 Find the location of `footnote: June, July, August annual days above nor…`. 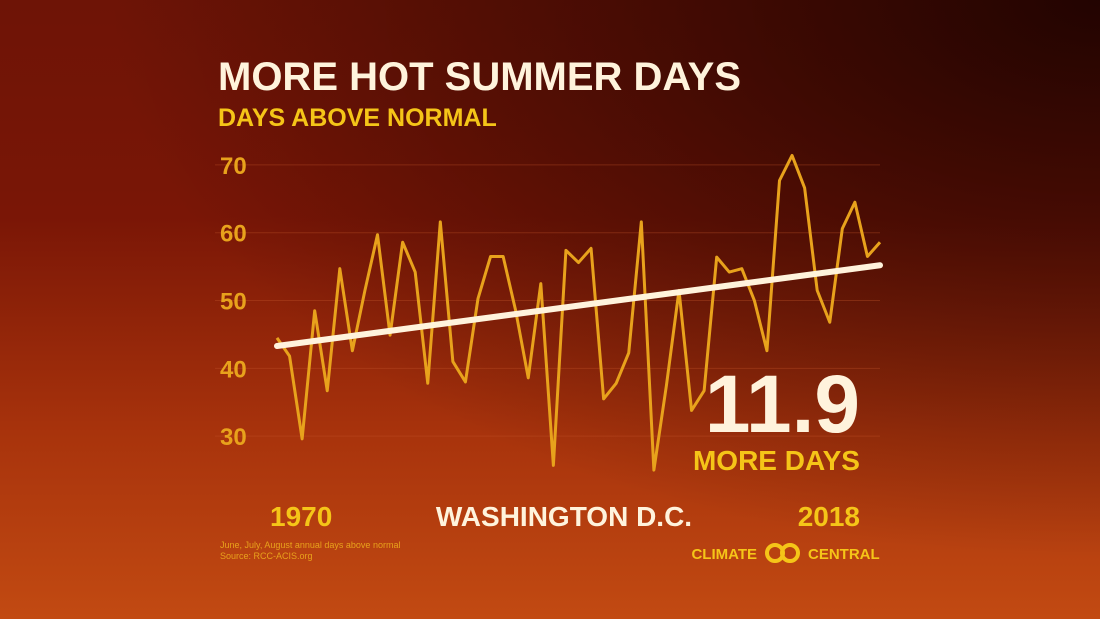

footnote: June, July, August annual days above nor… is located at coordinates (310, 545).